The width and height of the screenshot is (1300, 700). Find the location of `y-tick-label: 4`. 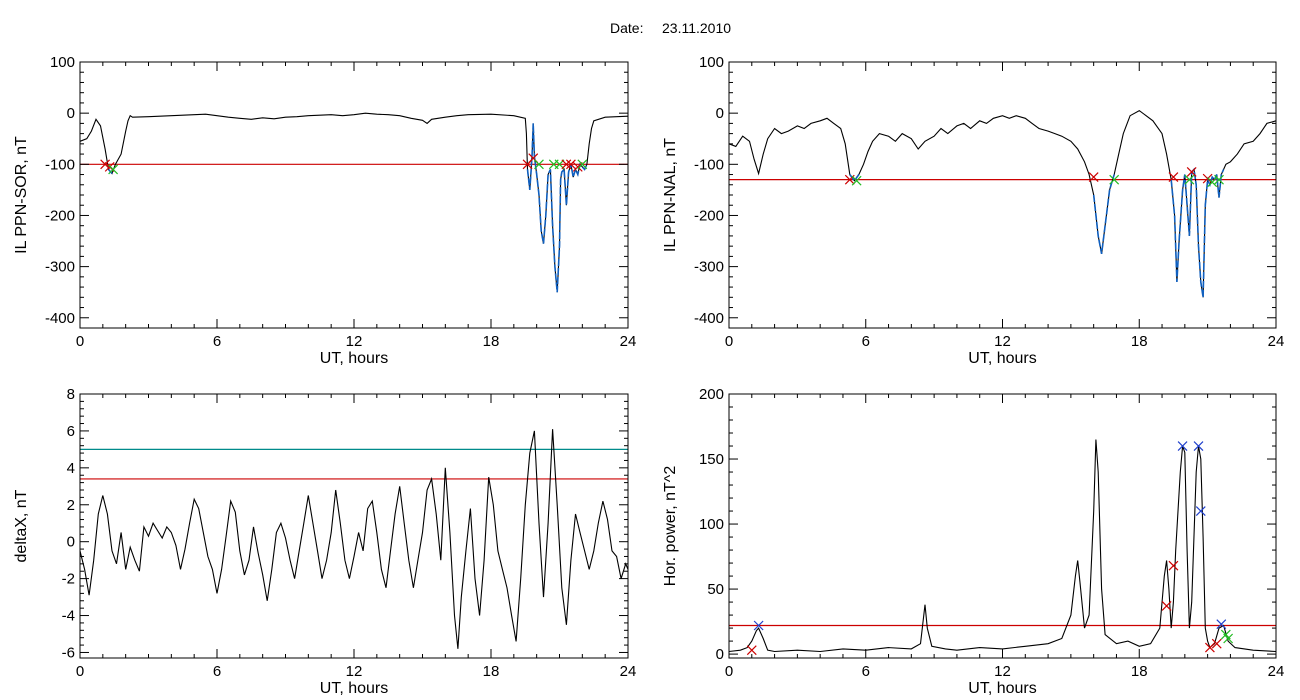

y-tick-label: 4 is located at coordinates (71, 468).